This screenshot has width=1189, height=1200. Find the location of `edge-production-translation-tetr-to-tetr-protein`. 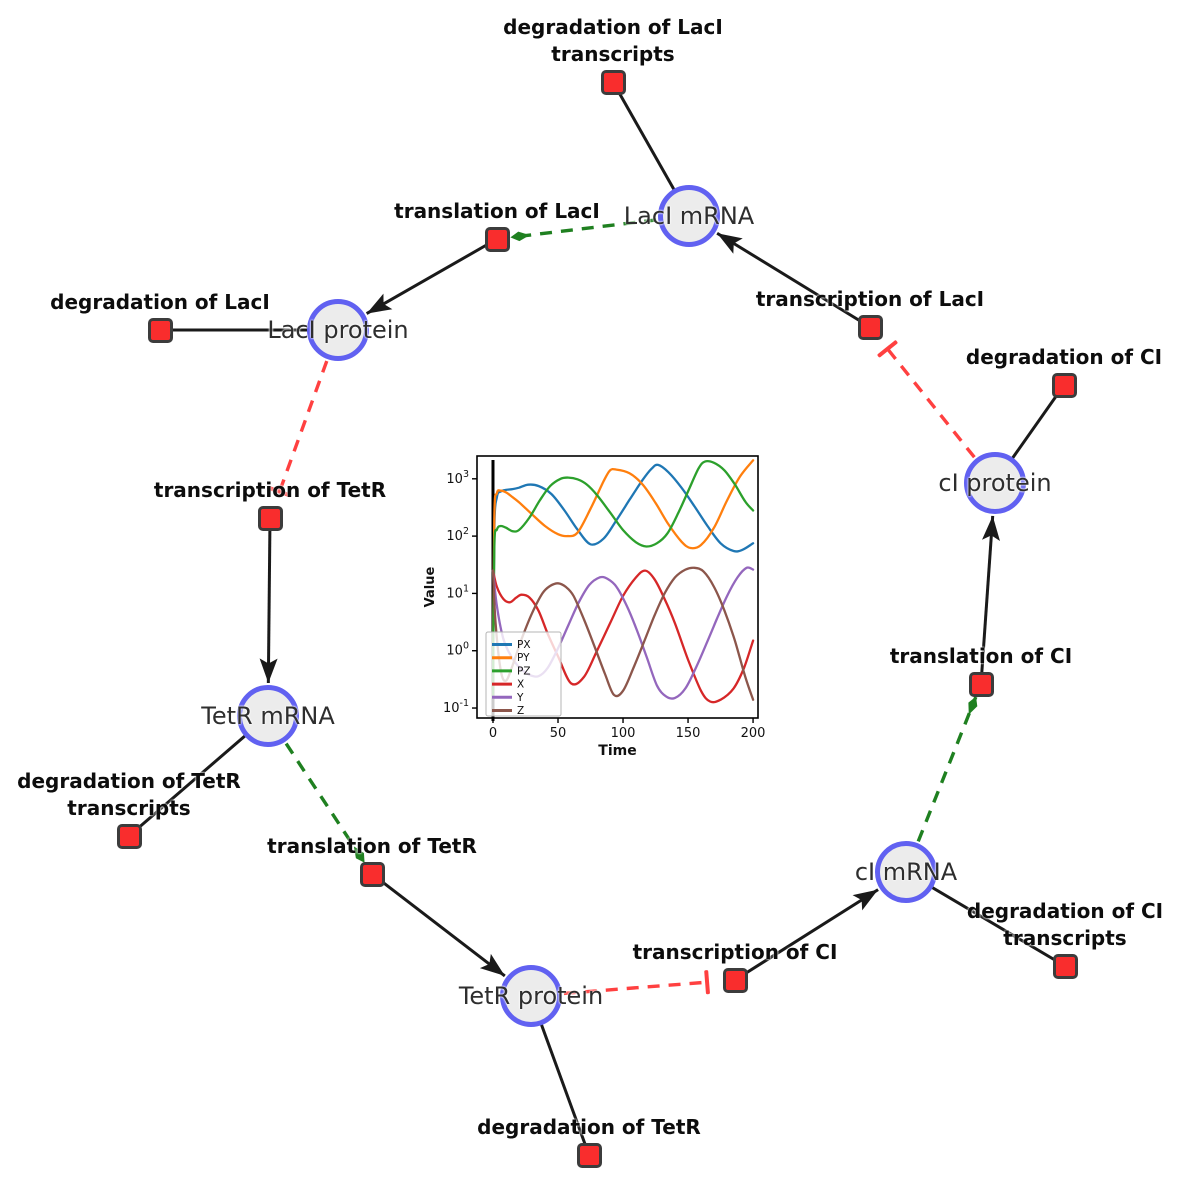

edge-production-translation-tetr-to-tetr-protein is located at coordinates (438, 925).